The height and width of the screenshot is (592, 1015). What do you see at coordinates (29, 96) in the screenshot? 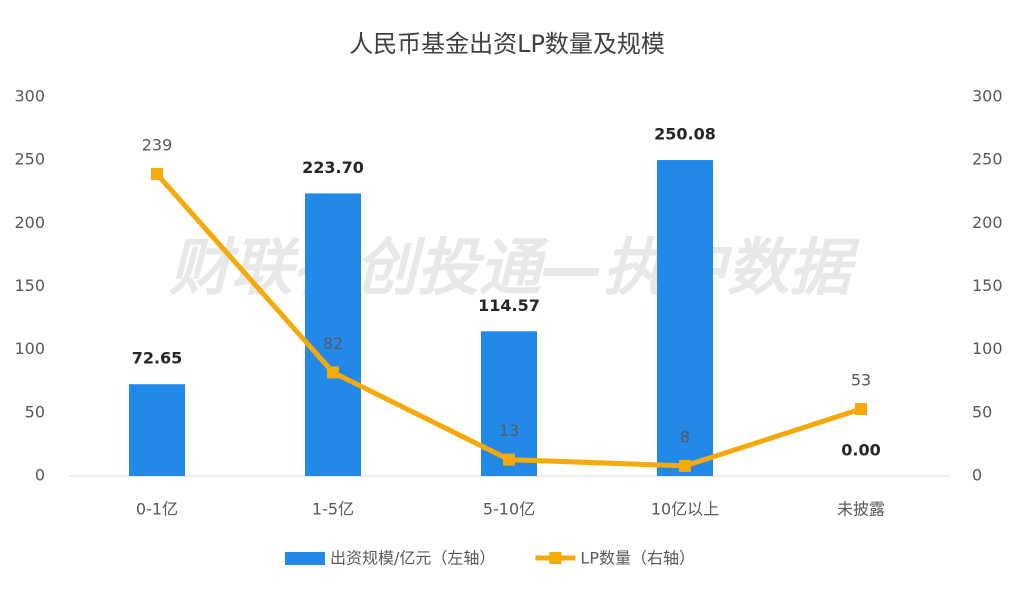
I see `y-tick-label: 300` at bounding box center [29, 96].